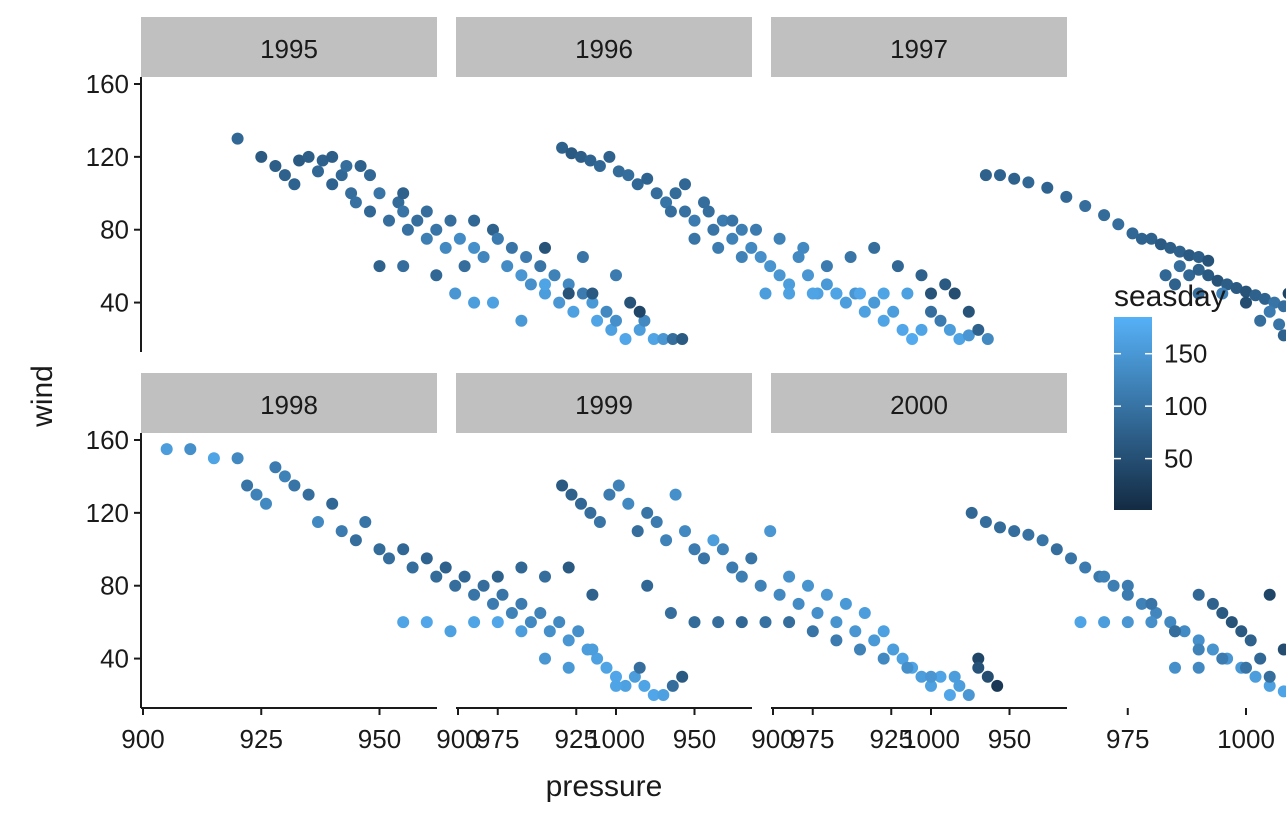 The height and width of the screenshot is (825, 1286). What do you see at coordinates (289, 405) in the screenshot?
I see `facet-strip-label: 1998` at bounding box center [289, 405].